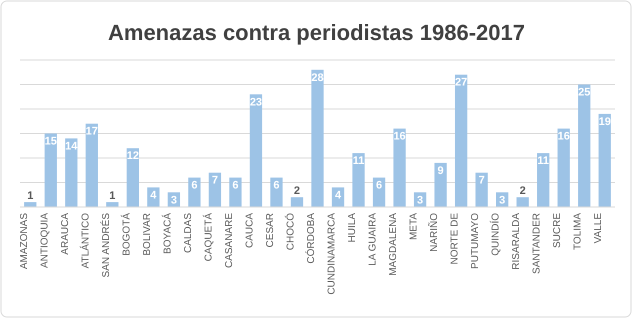 The width and height of the screenshot is (633, 319). What do you see at coordinates (414, 226) in the screenshot?
I see `x-tick-label: META` at bounding box center [414, 226].